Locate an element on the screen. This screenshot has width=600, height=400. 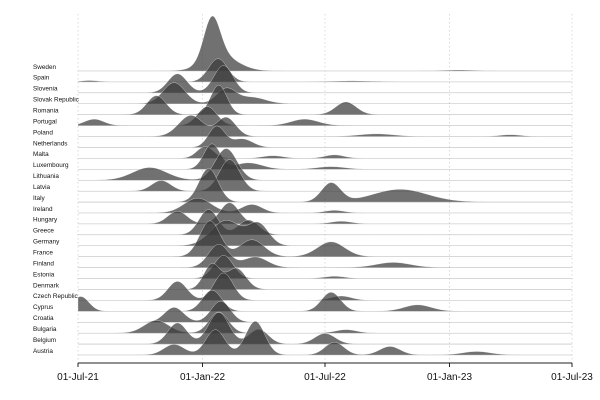
y-tick-label: Malta is located at coordinates (41, 154).